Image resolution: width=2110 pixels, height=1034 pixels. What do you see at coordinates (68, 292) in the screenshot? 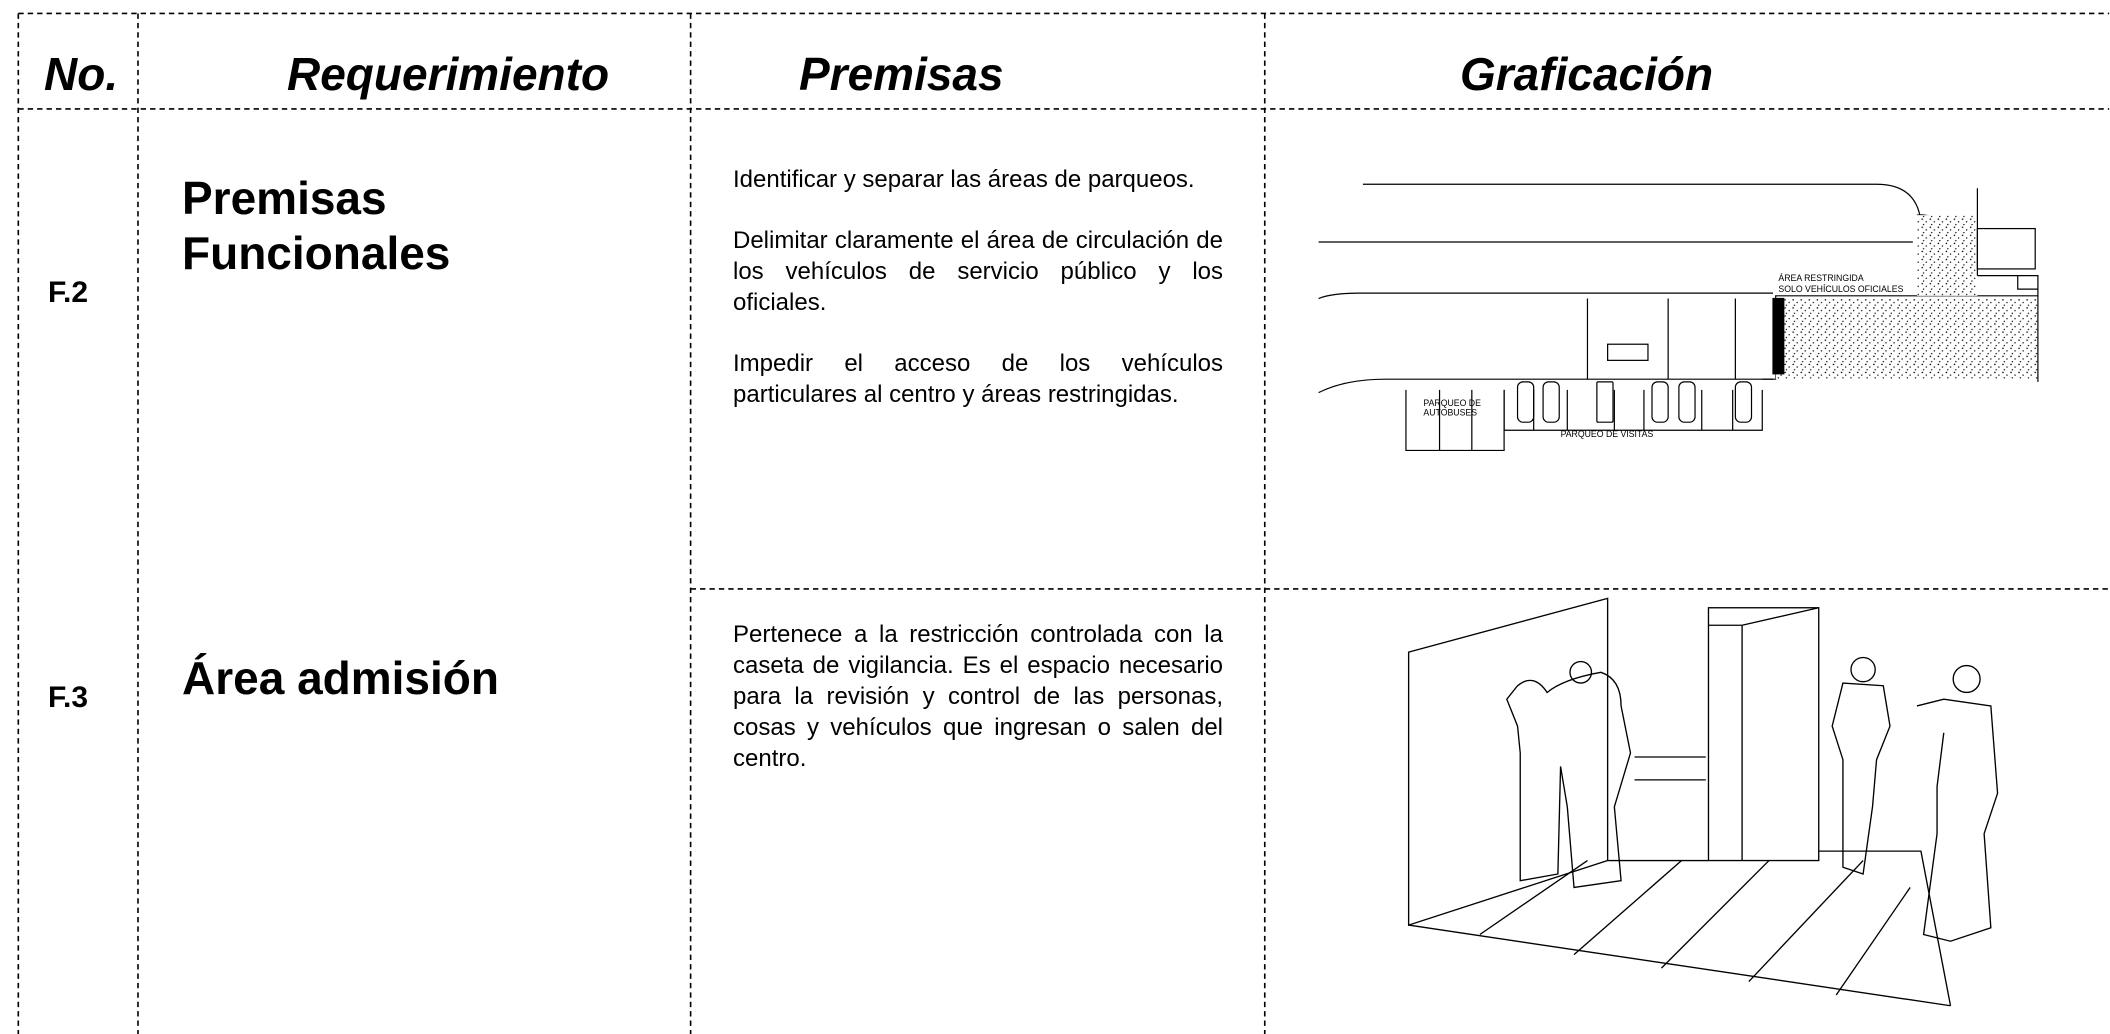
I see `row-number: F.2` at bounding box center [68, 292].